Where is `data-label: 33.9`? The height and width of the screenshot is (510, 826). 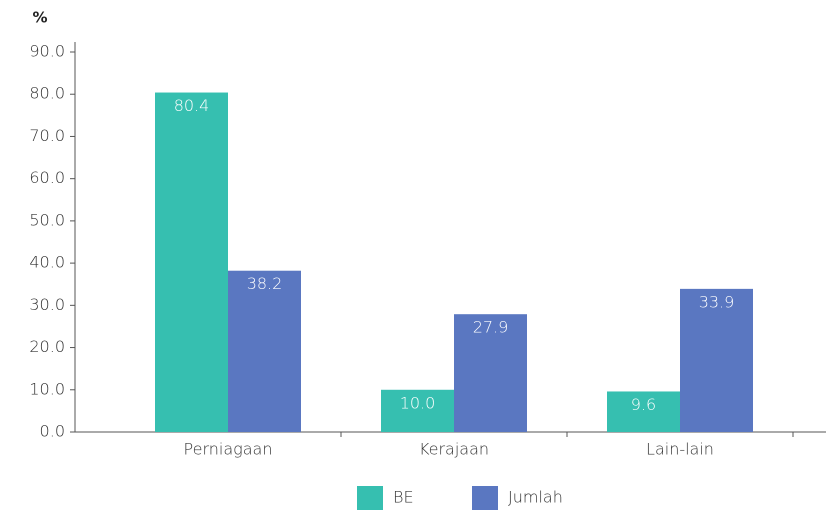 data-label: 33.9 is located at coordinates (717, 301).